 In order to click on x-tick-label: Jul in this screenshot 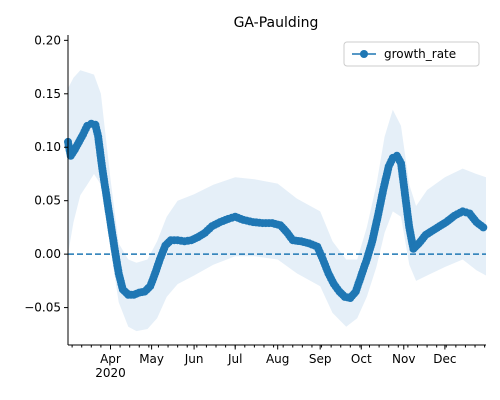, I will do `click(234, 359)`.